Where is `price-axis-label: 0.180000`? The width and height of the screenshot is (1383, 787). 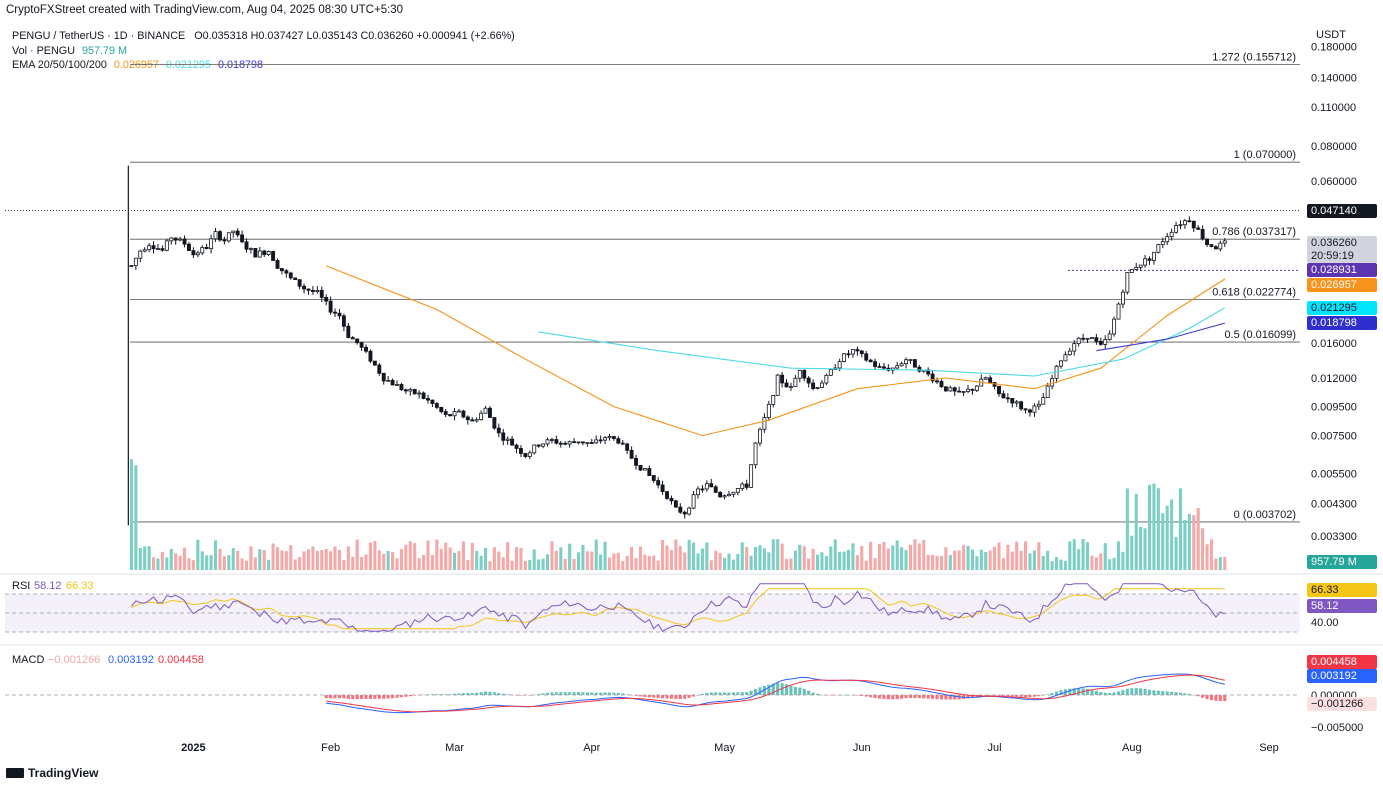 price-axis-label: 0.180000 is located at coordinates (1334, 48).